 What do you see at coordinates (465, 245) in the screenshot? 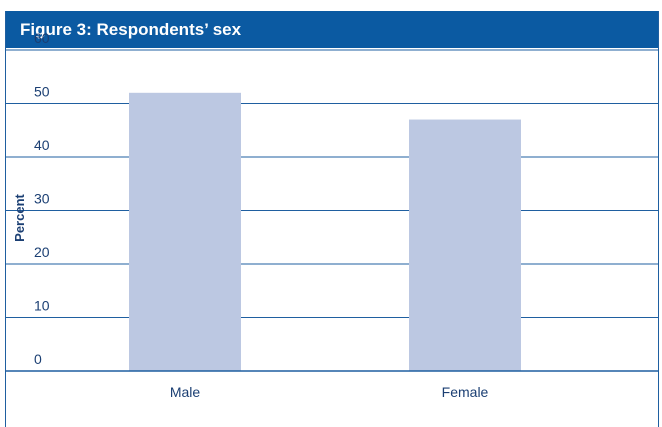
I see `bar-female` at bounding box center [465, 245].